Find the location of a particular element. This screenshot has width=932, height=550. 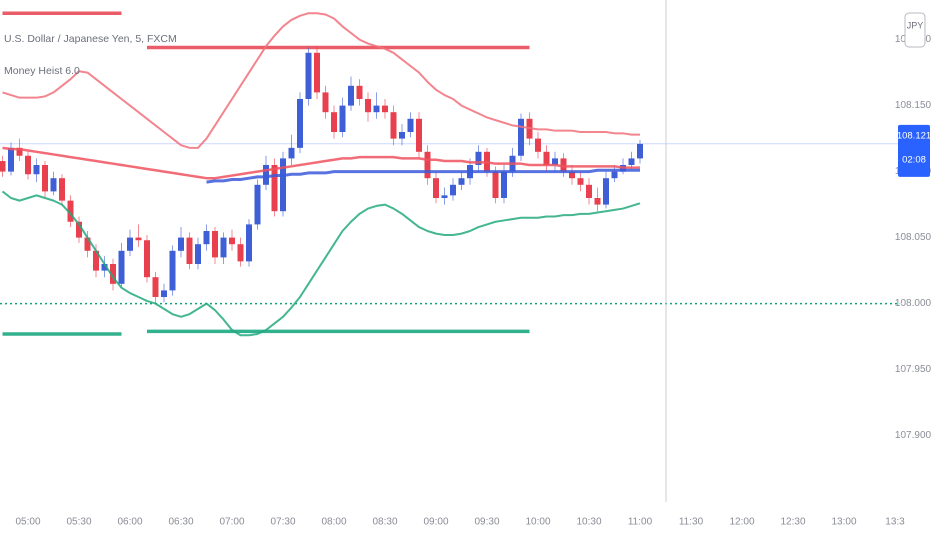

x-tick-label: 11:00 is located at coordinates (640, 522).